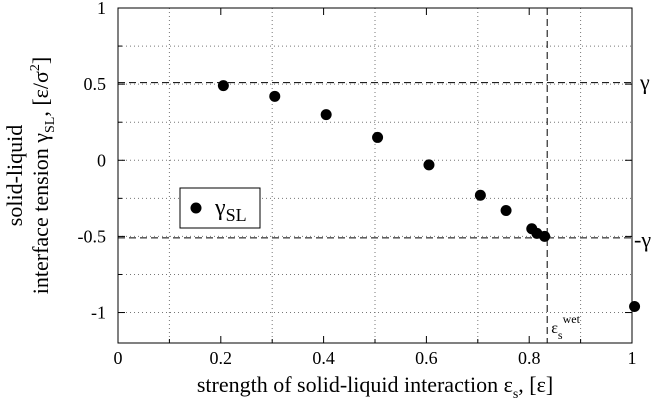  What do you see at coordinates (355, 384) in the screenshot?
I see `x-axis-label-main: strength of solid-liquid interaction ε` at bounding box center [355, 384].